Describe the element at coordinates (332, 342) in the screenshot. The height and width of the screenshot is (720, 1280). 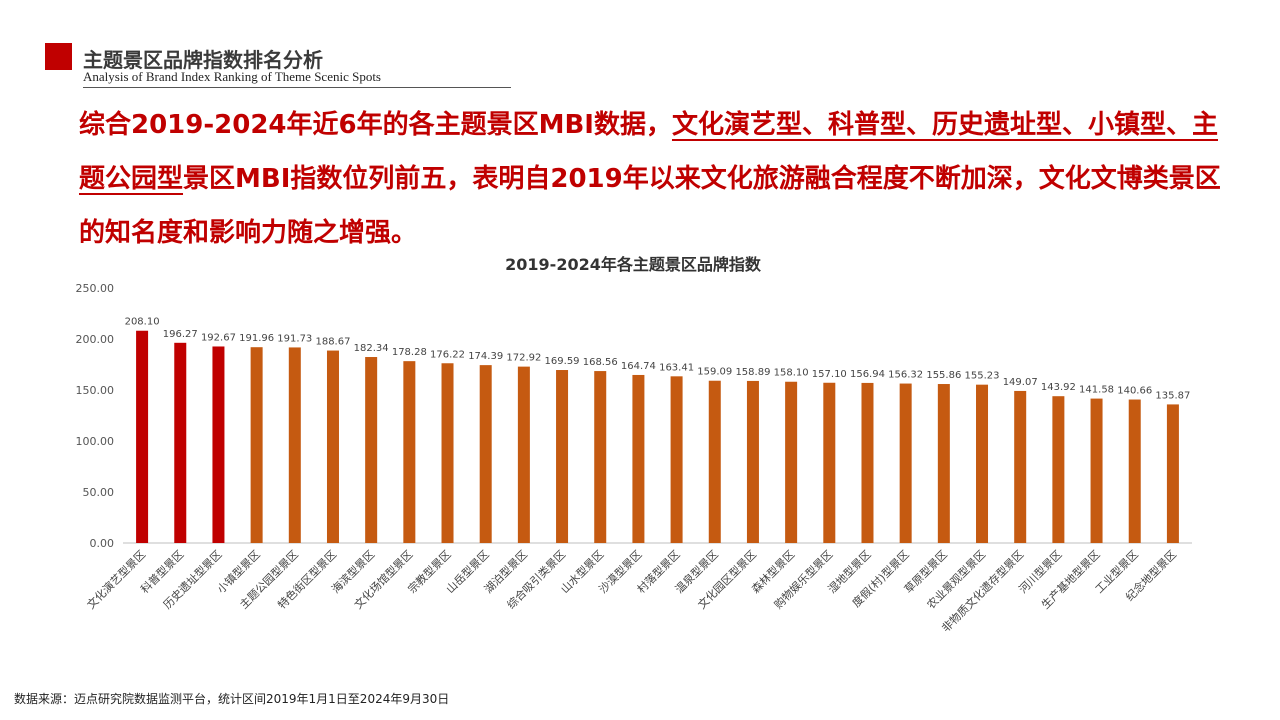
I see `data-label: 188.67` at that location.